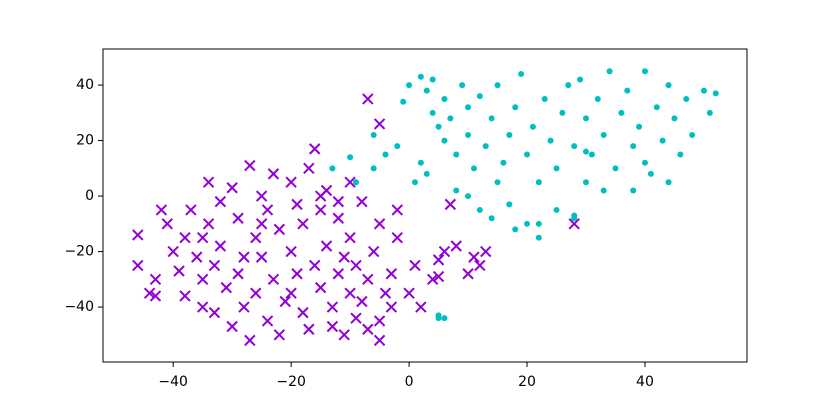 This screenshot has width=830, height=419. I want to click on x-tick-label: 40, so click(645, 382).